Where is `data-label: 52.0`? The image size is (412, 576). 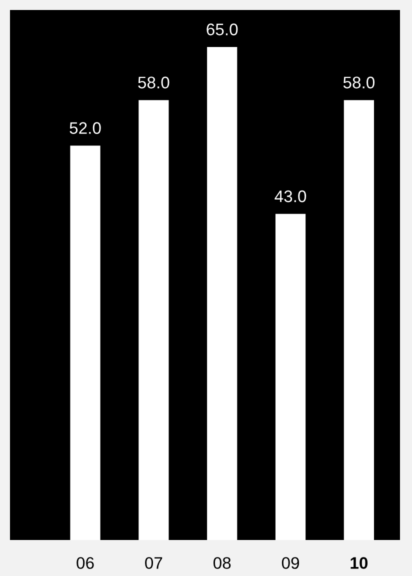 data-label: 52.0 is located at coordinates (85, 128).